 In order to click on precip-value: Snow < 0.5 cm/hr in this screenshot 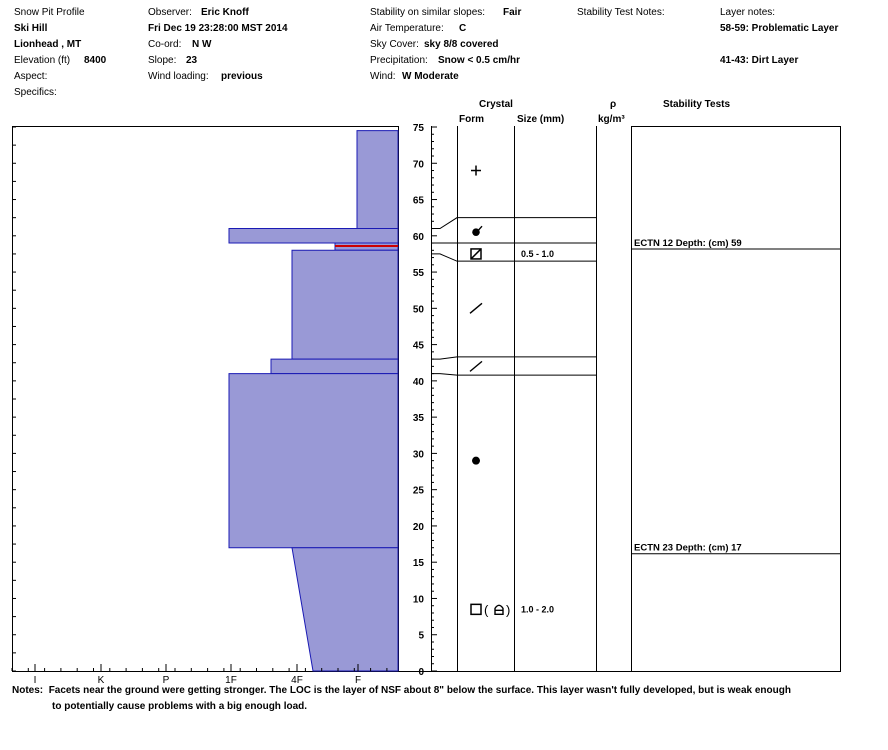, I will do `click(479, 60)`.